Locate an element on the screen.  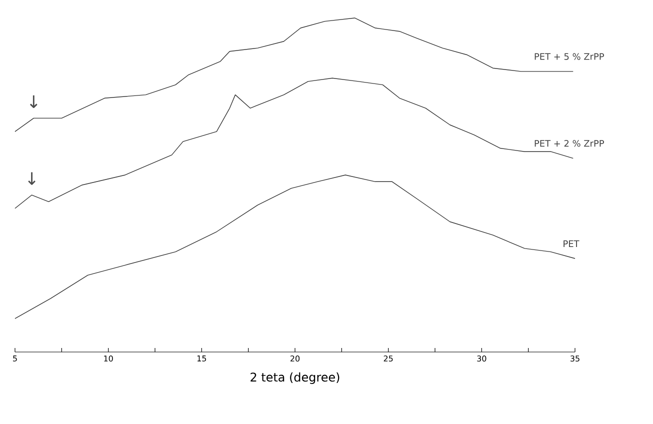
series-label: PET + 5 % ZrPP is located at coordinates (569, 56).